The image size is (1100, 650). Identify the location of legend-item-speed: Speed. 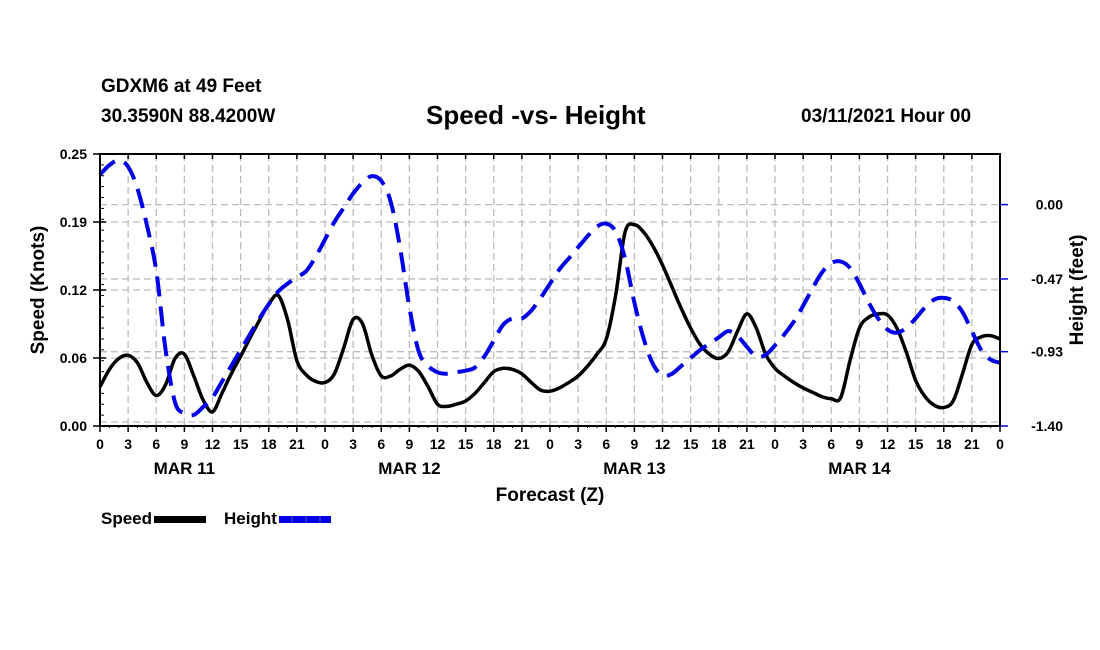
(154, 519).